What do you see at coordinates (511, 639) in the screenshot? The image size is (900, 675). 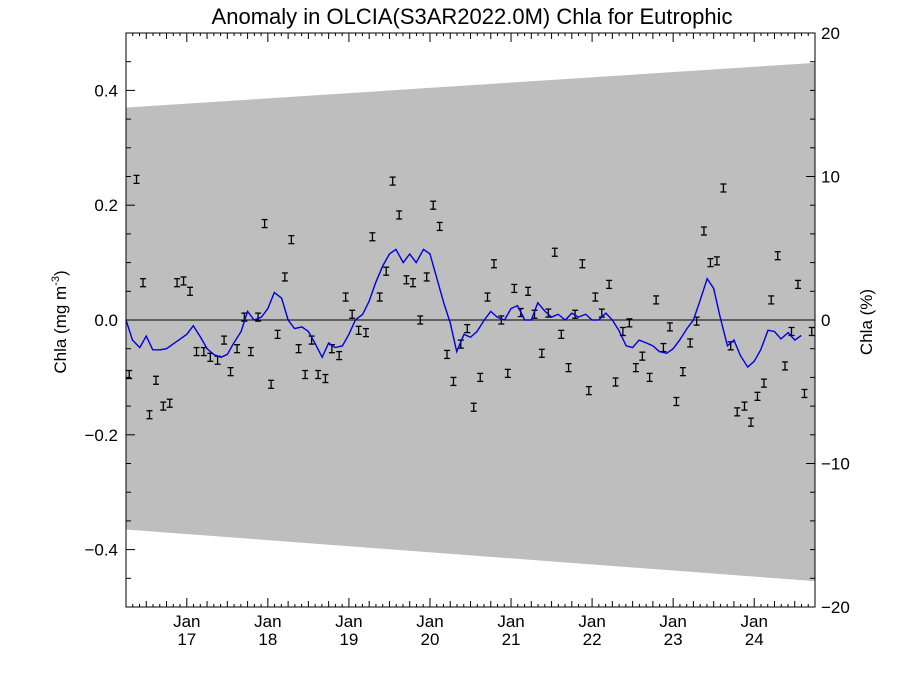 I see `x-tick-label-year: 21` at bounding box center [511, 639].